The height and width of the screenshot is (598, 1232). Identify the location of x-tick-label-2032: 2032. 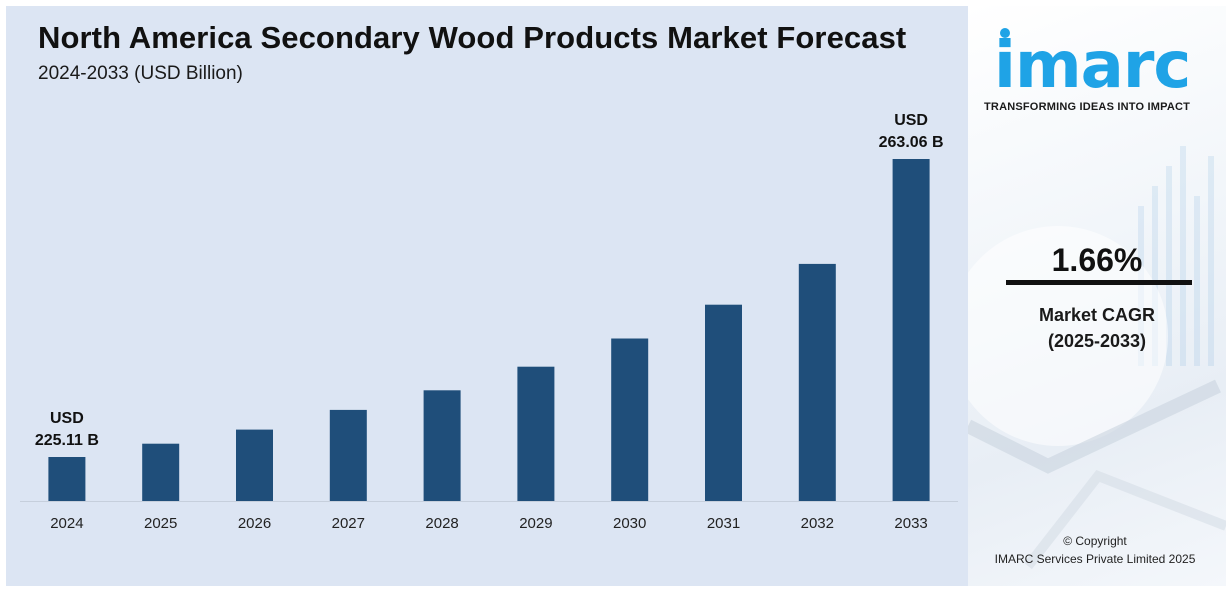
(817, 523).